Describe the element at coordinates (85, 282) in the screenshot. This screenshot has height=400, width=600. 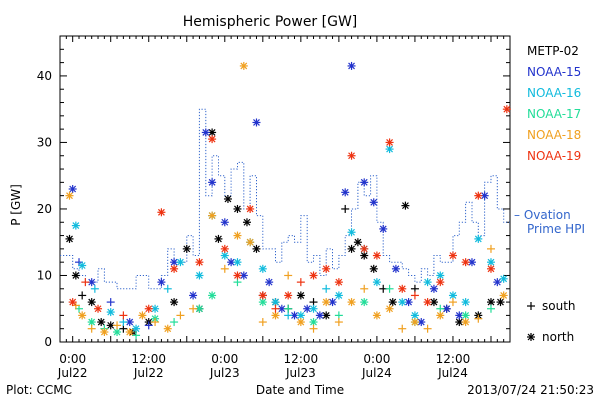
I see `data-point-noaa-19-south` at that location.